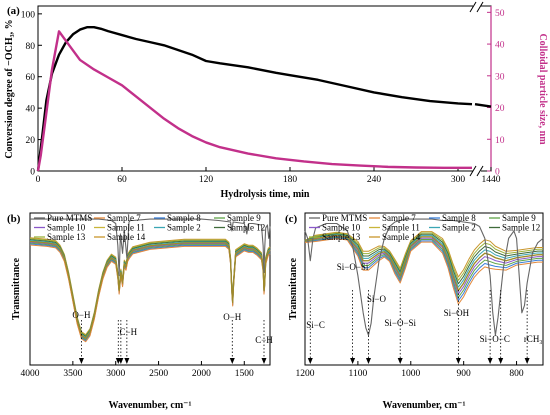 The image size is (550, 415). I want to click on a-left-tick-label: 60, so click(31, 78).